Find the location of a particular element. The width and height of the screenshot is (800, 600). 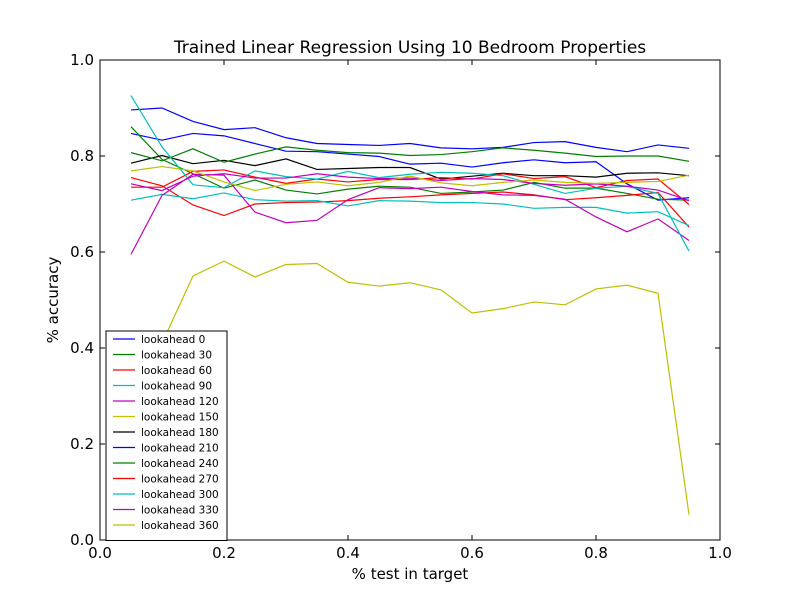

legend-label: lookahead 300 is located at coordinates (180, 495).